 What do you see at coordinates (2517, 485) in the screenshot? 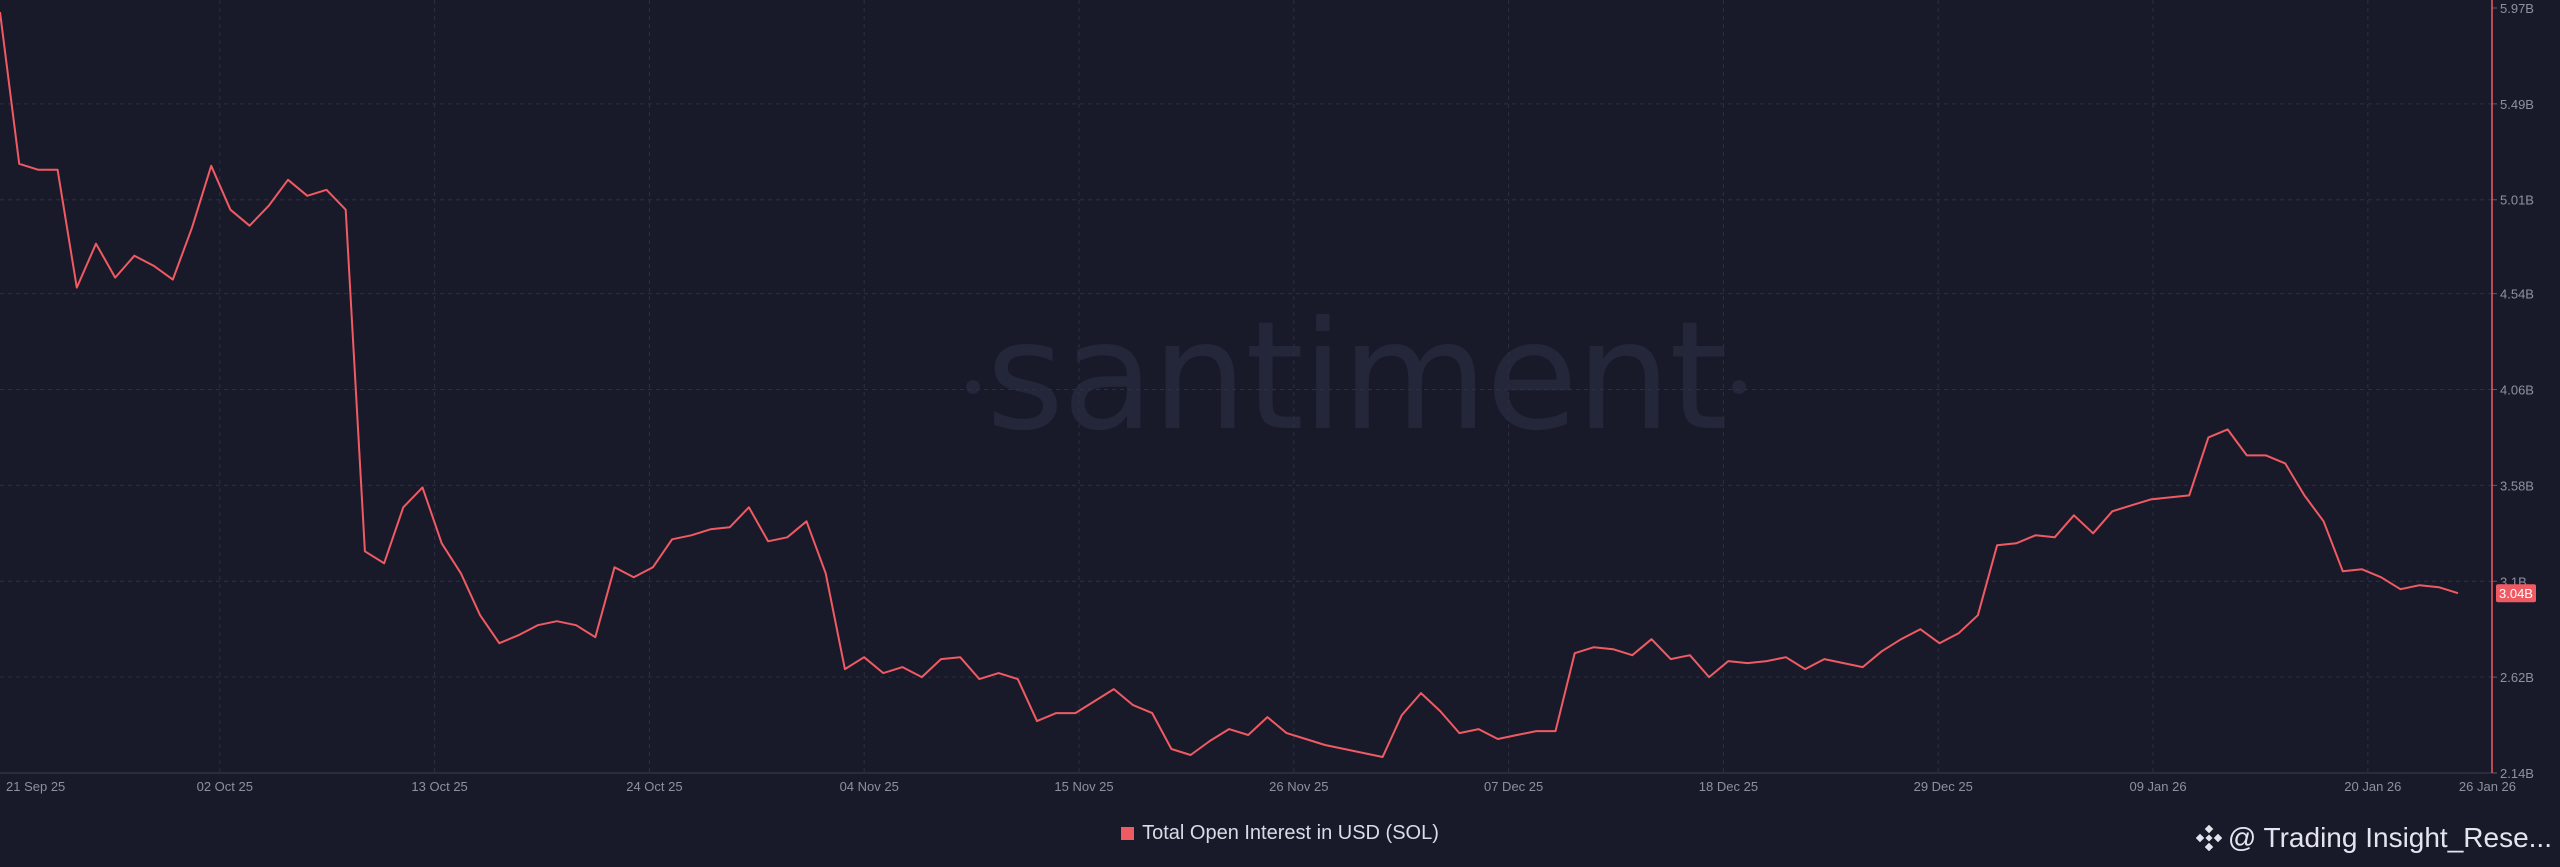
I see `y-tick-label: 3.58B` at bounding box center [2517, 485].